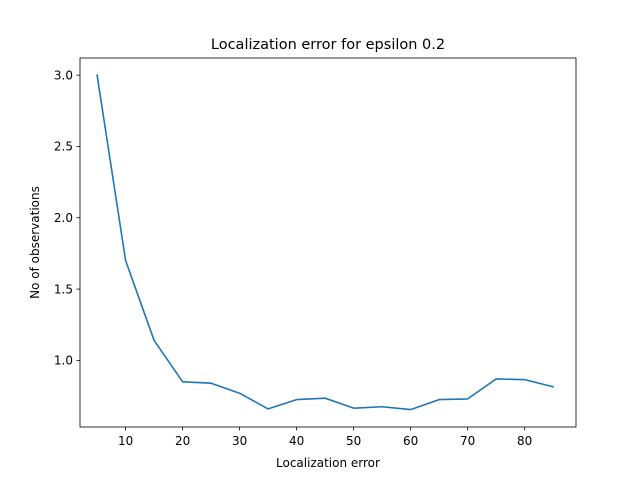  I want to click on x-tick-label: 70, so click(467, 441).